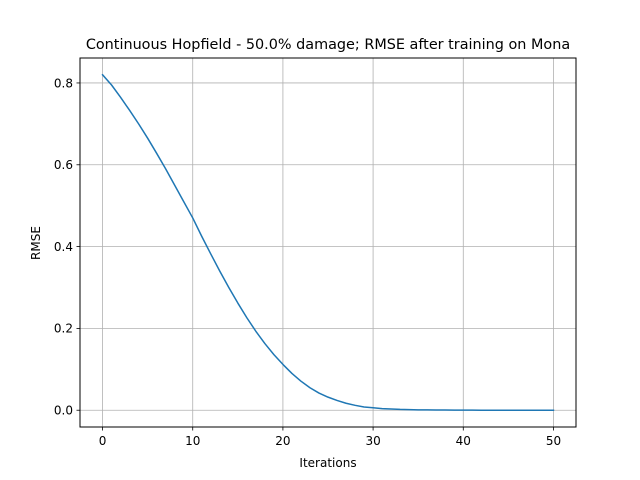 This screenshot has height=480, width=640. Describe the element at coordinates (63, 411) in the screenshot. I see `y-tick-label: 0.0` at that location.